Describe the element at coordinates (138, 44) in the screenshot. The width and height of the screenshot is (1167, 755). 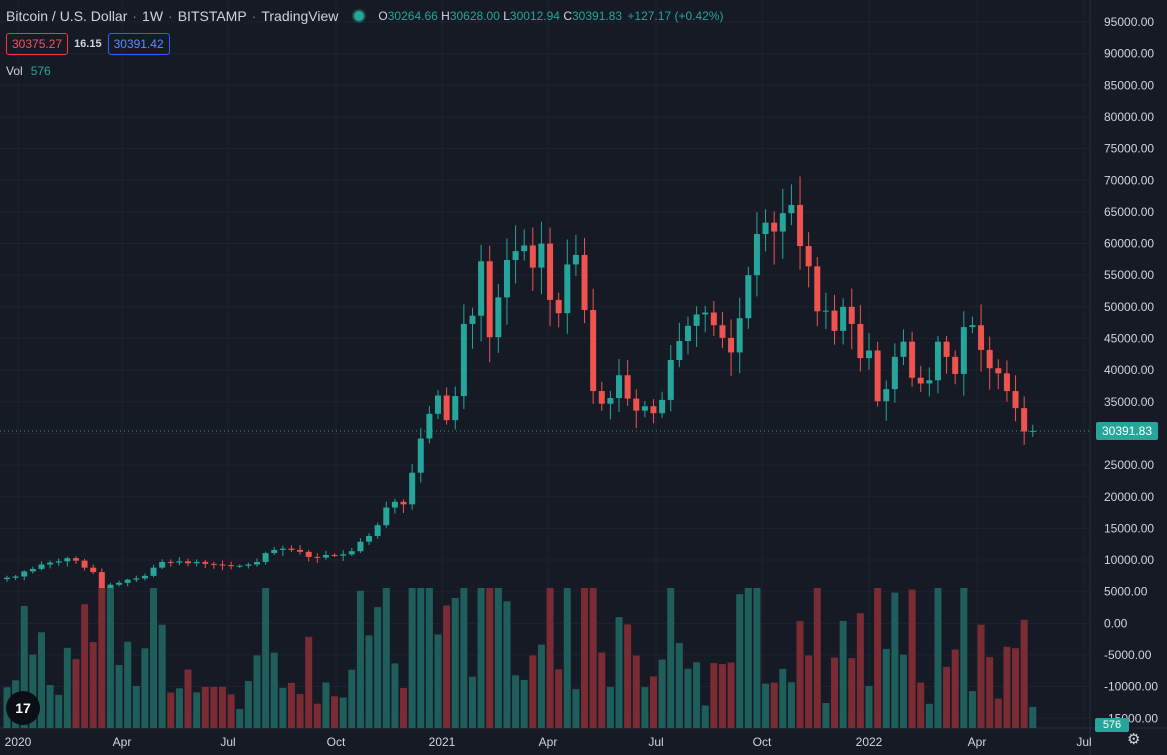
I see `buy-button: 30391.42` at that location.